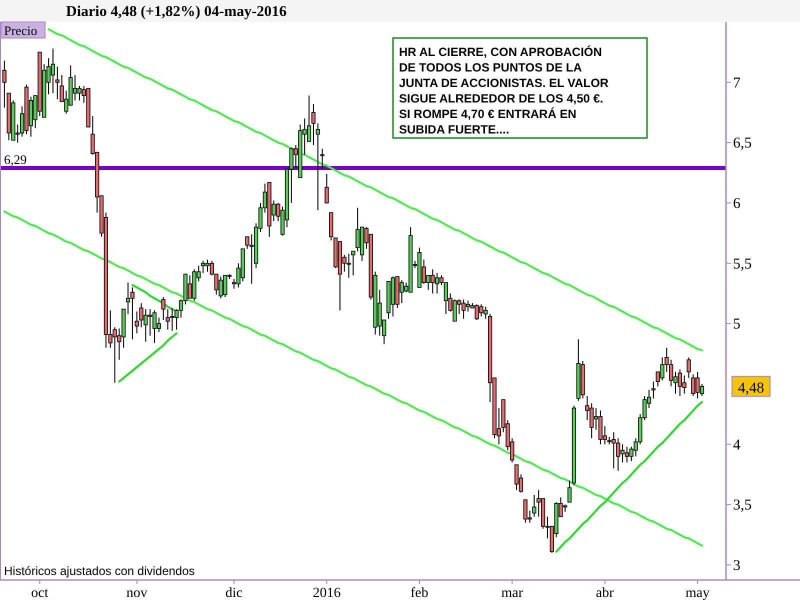 The width and height of the screenshot is (800, 600). I want to click on x-tick-label: nov, so click(137, 593).